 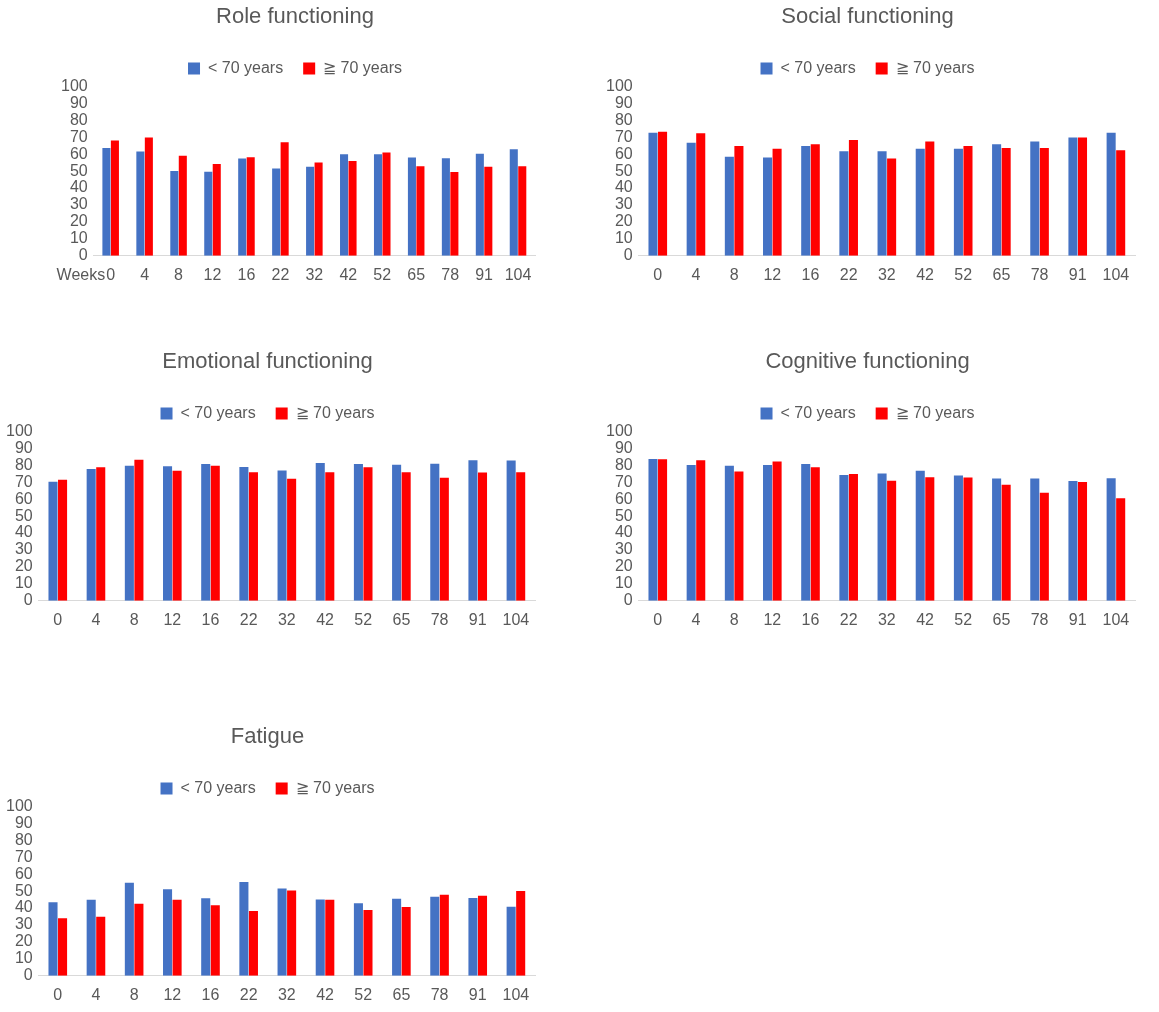 I want to click on x-tick-label: 16, so click(x=210, y=619).